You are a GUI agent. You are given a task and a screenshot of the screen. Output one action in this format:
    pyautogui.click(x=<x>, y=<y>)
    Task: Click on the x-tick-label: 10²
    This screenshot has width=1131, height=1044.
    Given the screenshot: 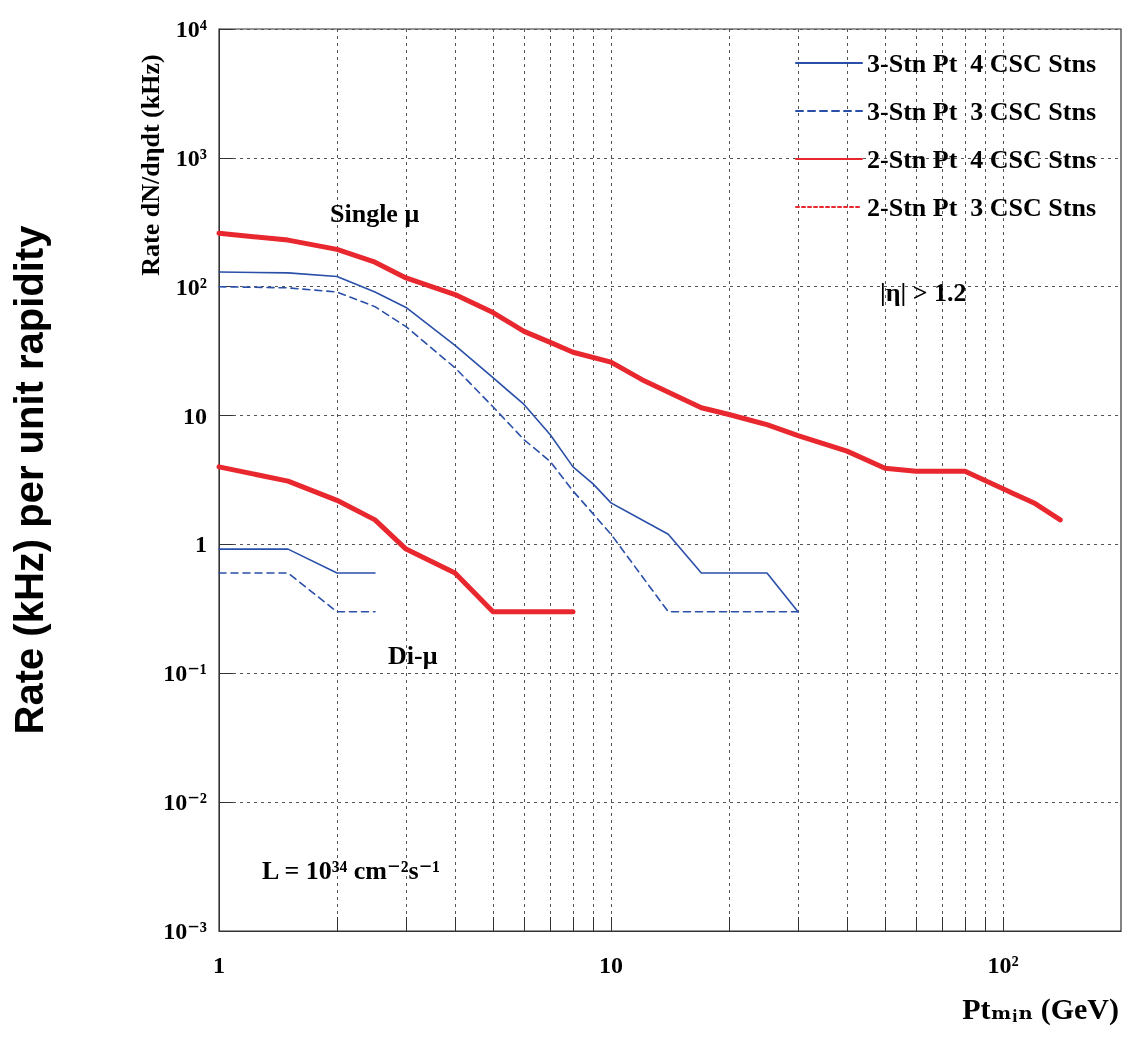 What is the action you would take?
    pyautogui.click(x=1003, y=965)
    